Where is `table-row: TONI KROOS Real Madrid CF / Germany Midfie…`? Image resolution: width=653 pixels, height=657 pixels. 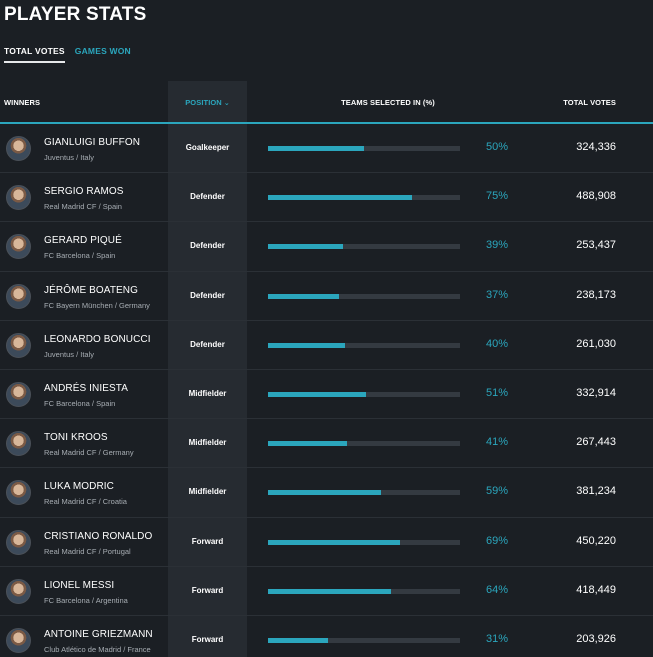
table-row: TONI KROOS Real Madrid CF / Germany Midfie… is located at coordinates (326, 444).